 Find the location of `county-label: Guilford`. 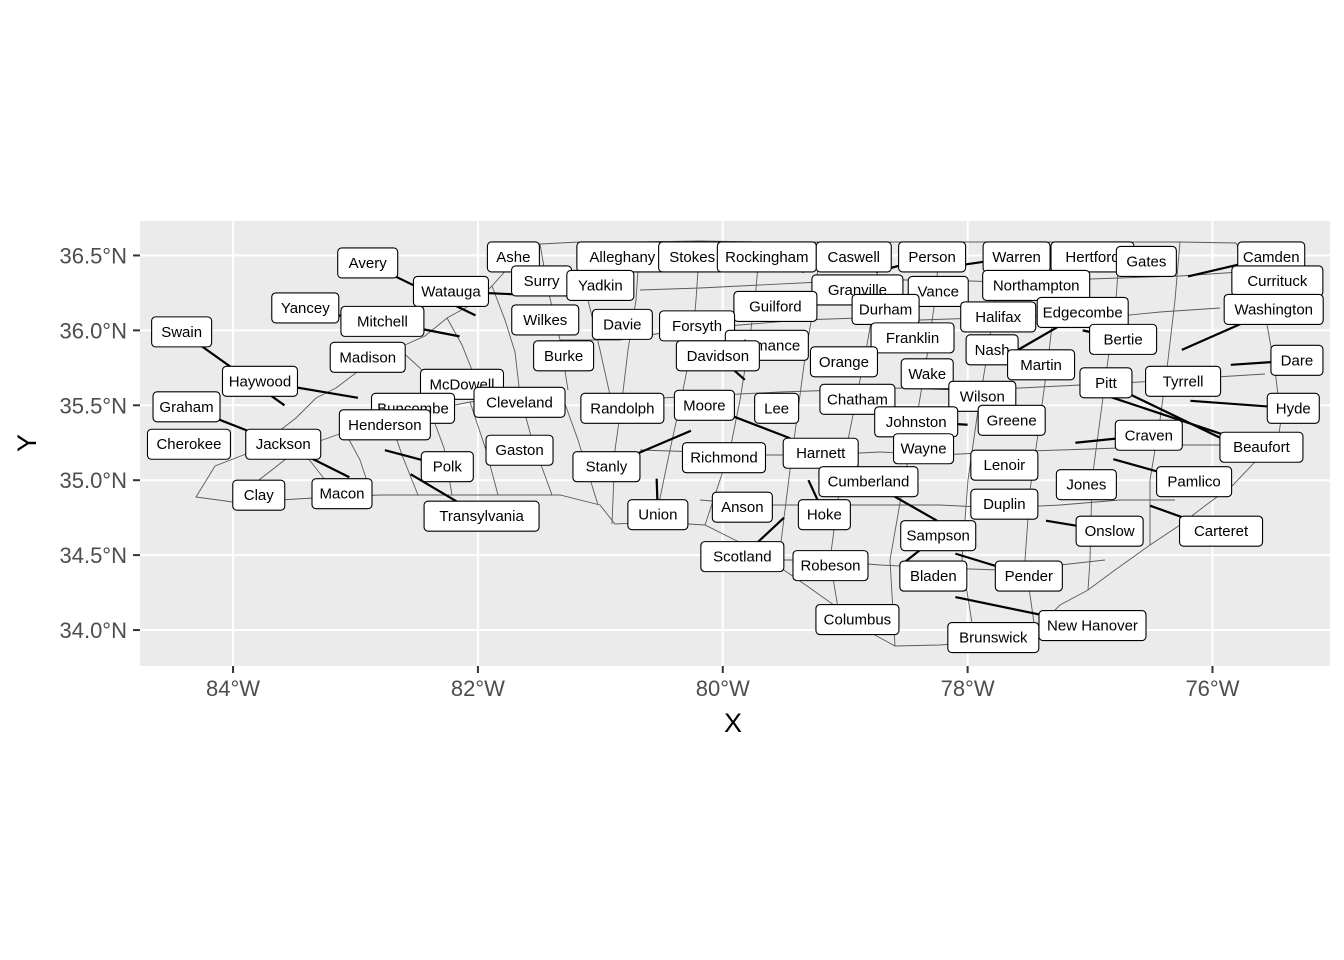

county-label: Guilford is located at coordinates (775, 306).